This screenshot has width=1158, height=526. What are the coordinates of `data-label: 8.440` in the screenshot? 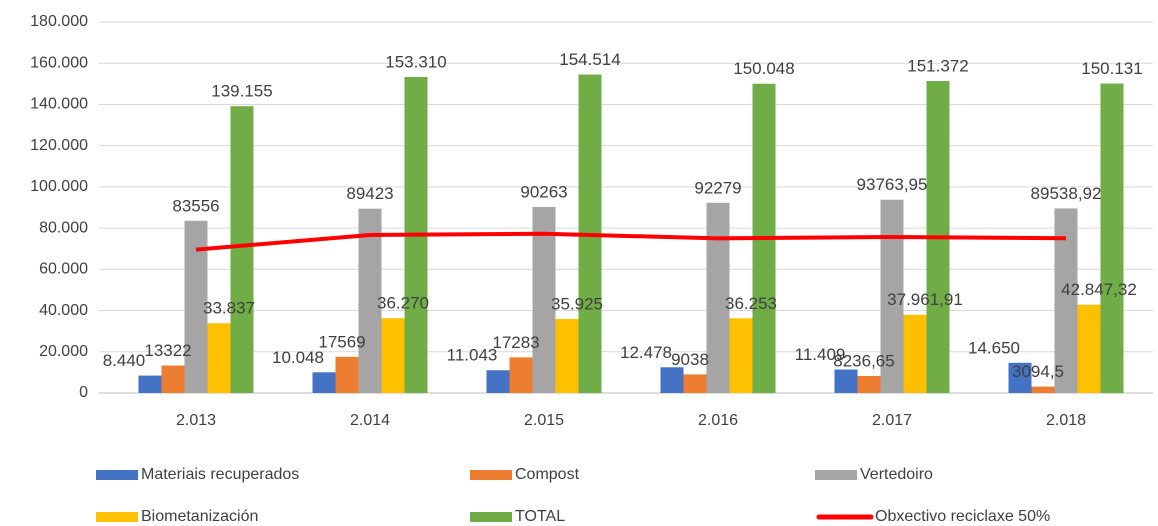 It's located at (124, 360).